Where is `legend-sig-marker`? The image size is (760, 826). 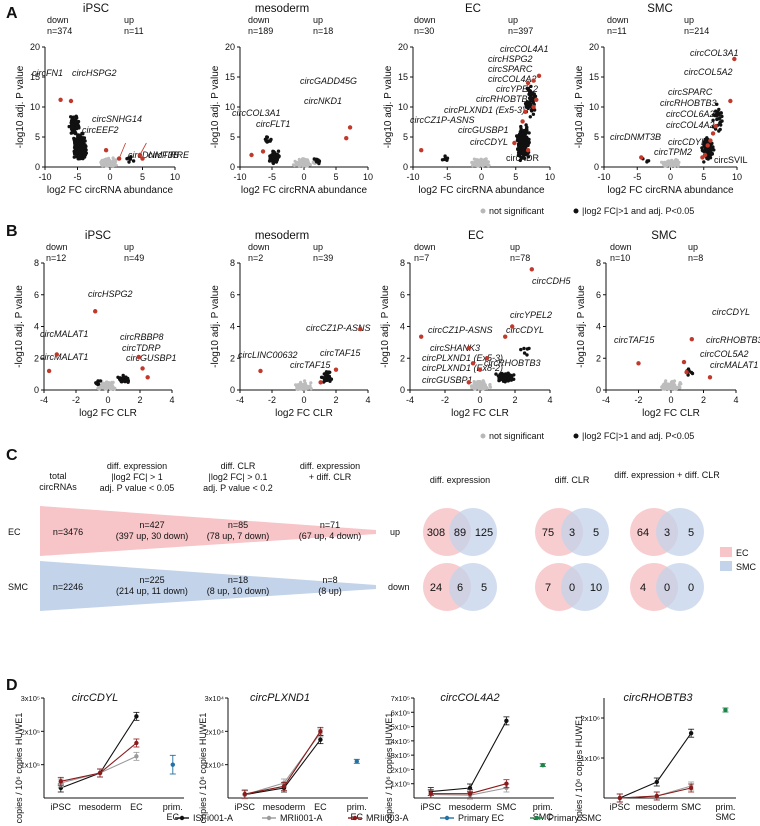 legend-sig-marker is located at coordinates (576, 211).